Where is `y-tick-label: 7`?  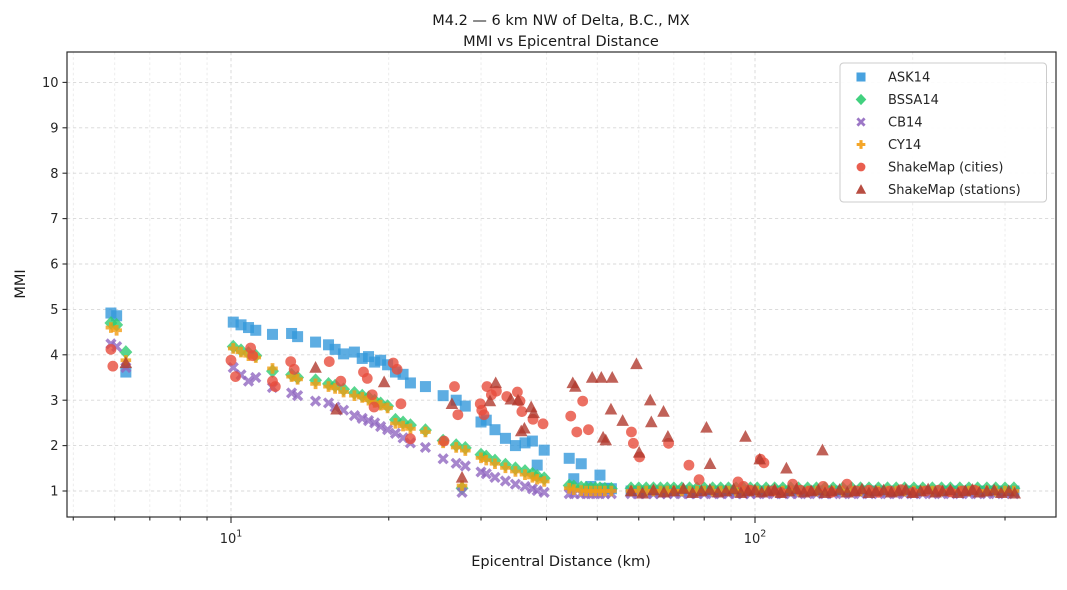
y-tick-label: 7 is located at coordinates (54, 219).